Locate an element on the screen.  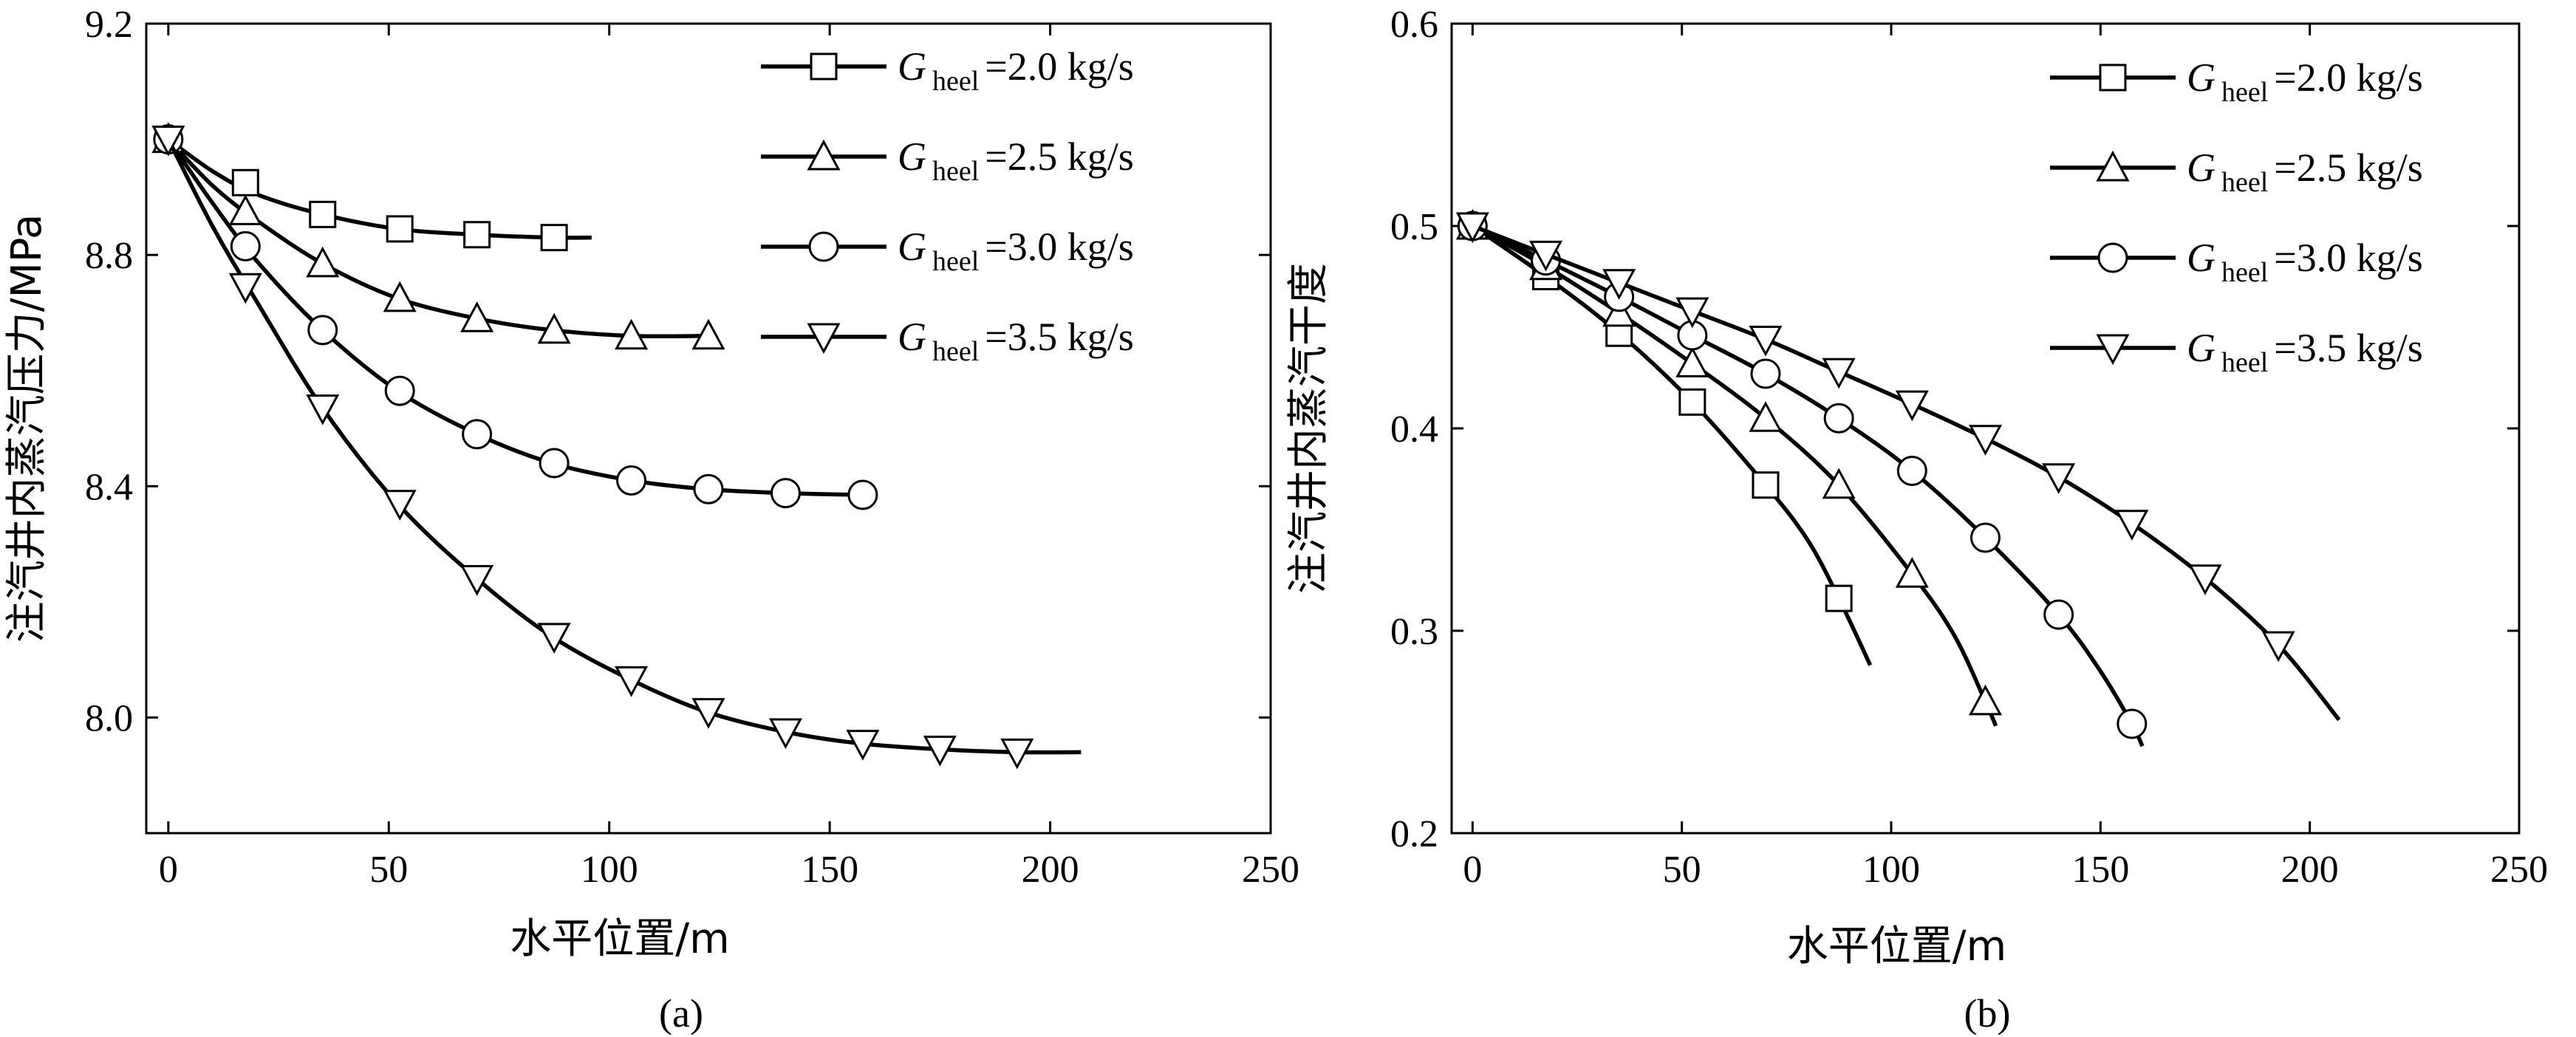
y-tick-label: 8.4 is located at coordinates (109, 487).